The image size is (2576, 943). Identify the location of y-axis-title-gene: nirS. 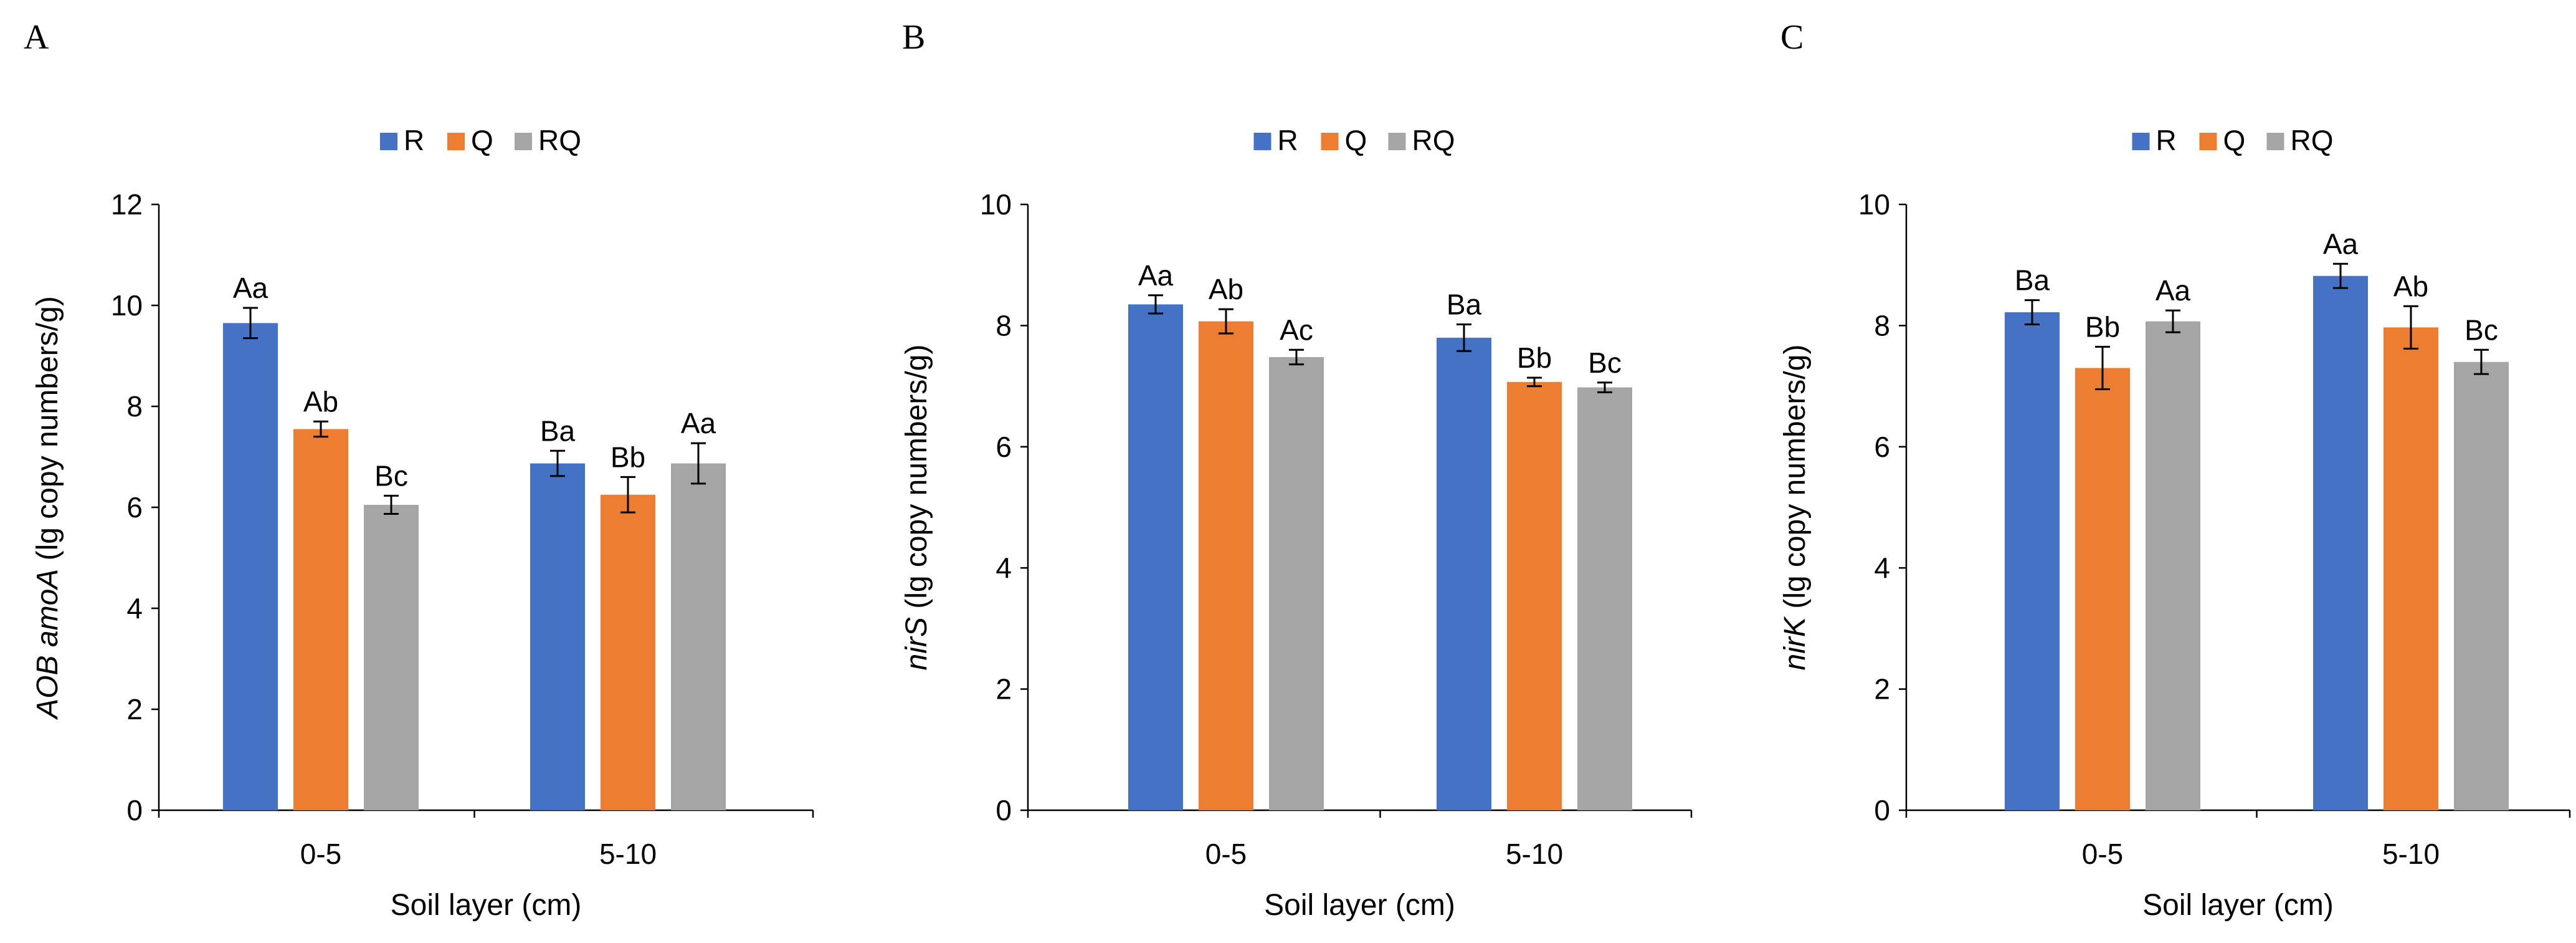
(916, 644).